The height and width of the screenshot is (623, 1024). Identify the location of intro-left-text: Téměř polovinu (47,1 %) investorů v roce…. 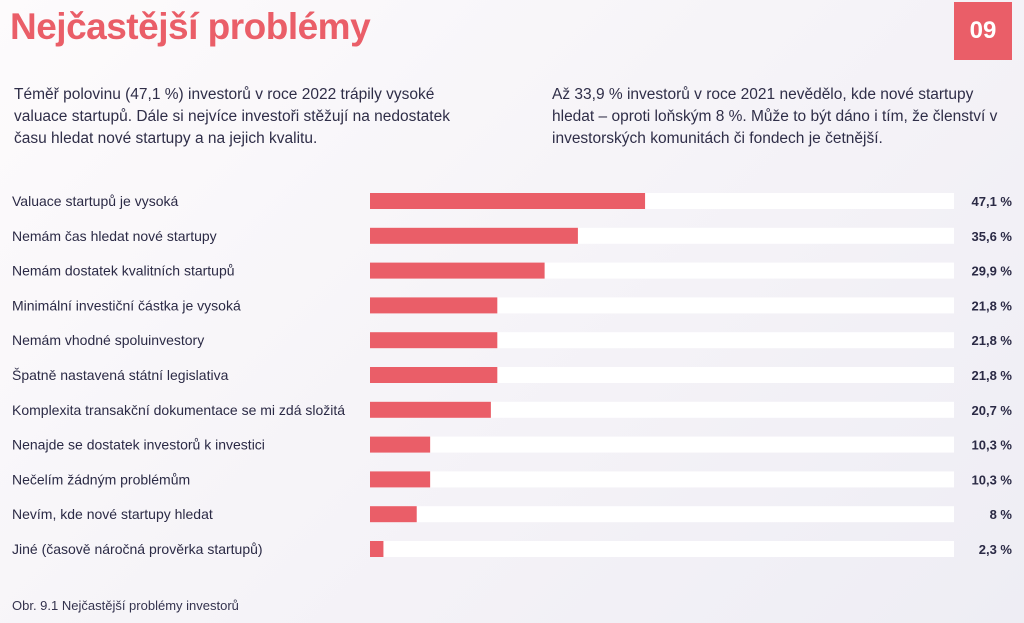
(232, 116).